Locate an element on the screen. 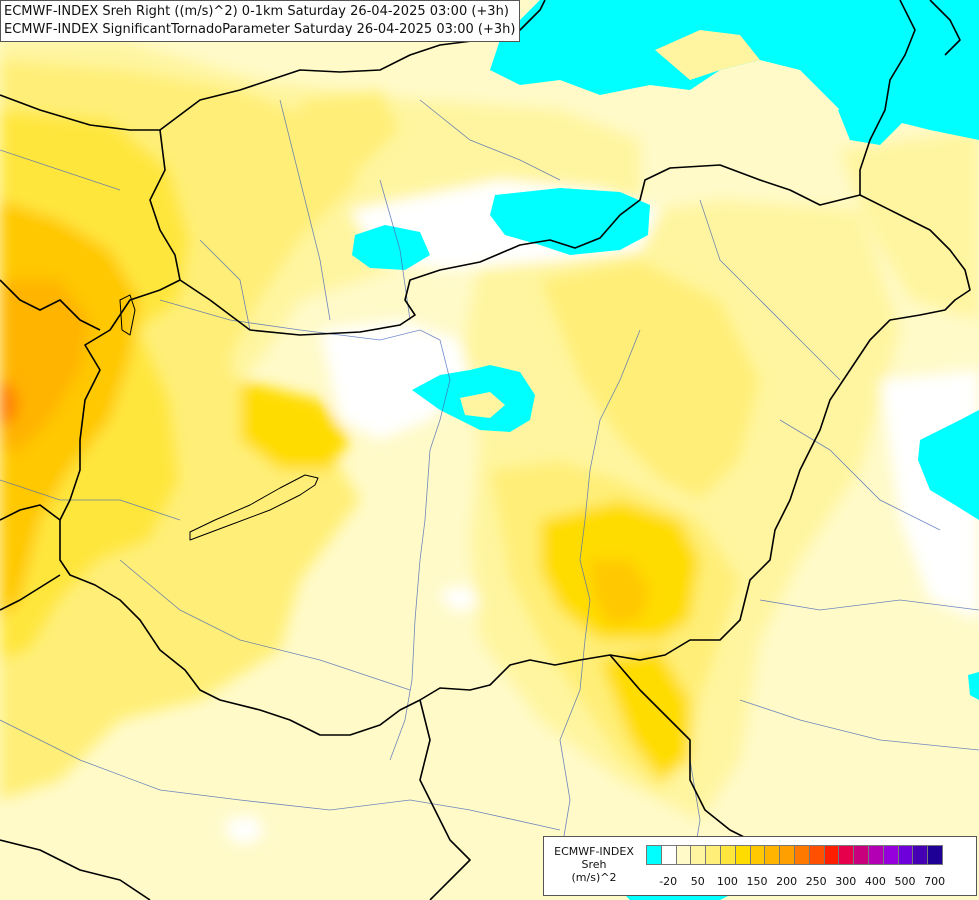 This screenshot has height=900, width=979. field-level-white-south is located at coordinates (460, 598).